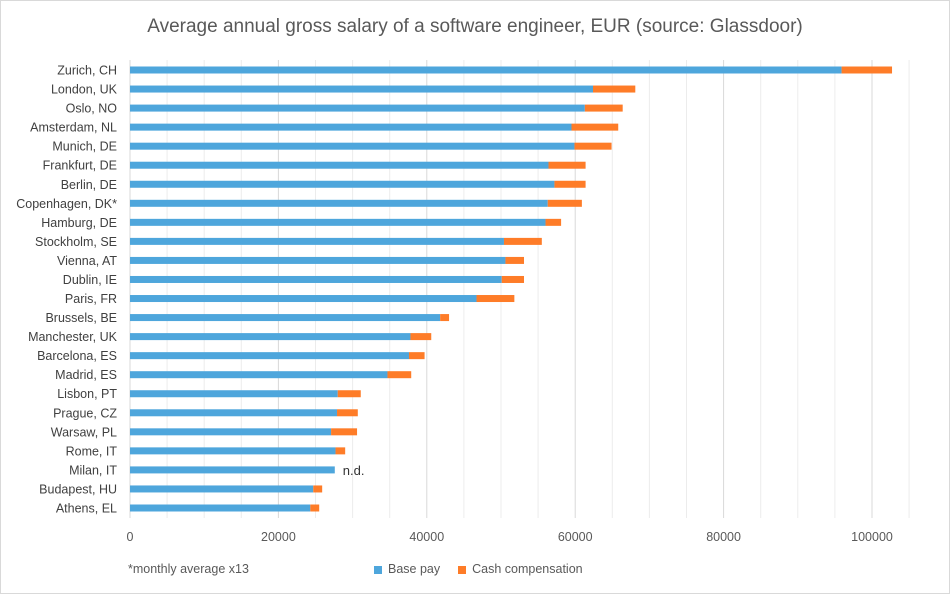 This screenshot has height=594, width=950. What do you see at coordinates (723, 537) in the screenshot?
I see `x-tick-label: 80000` at bounding box center [723, 537].